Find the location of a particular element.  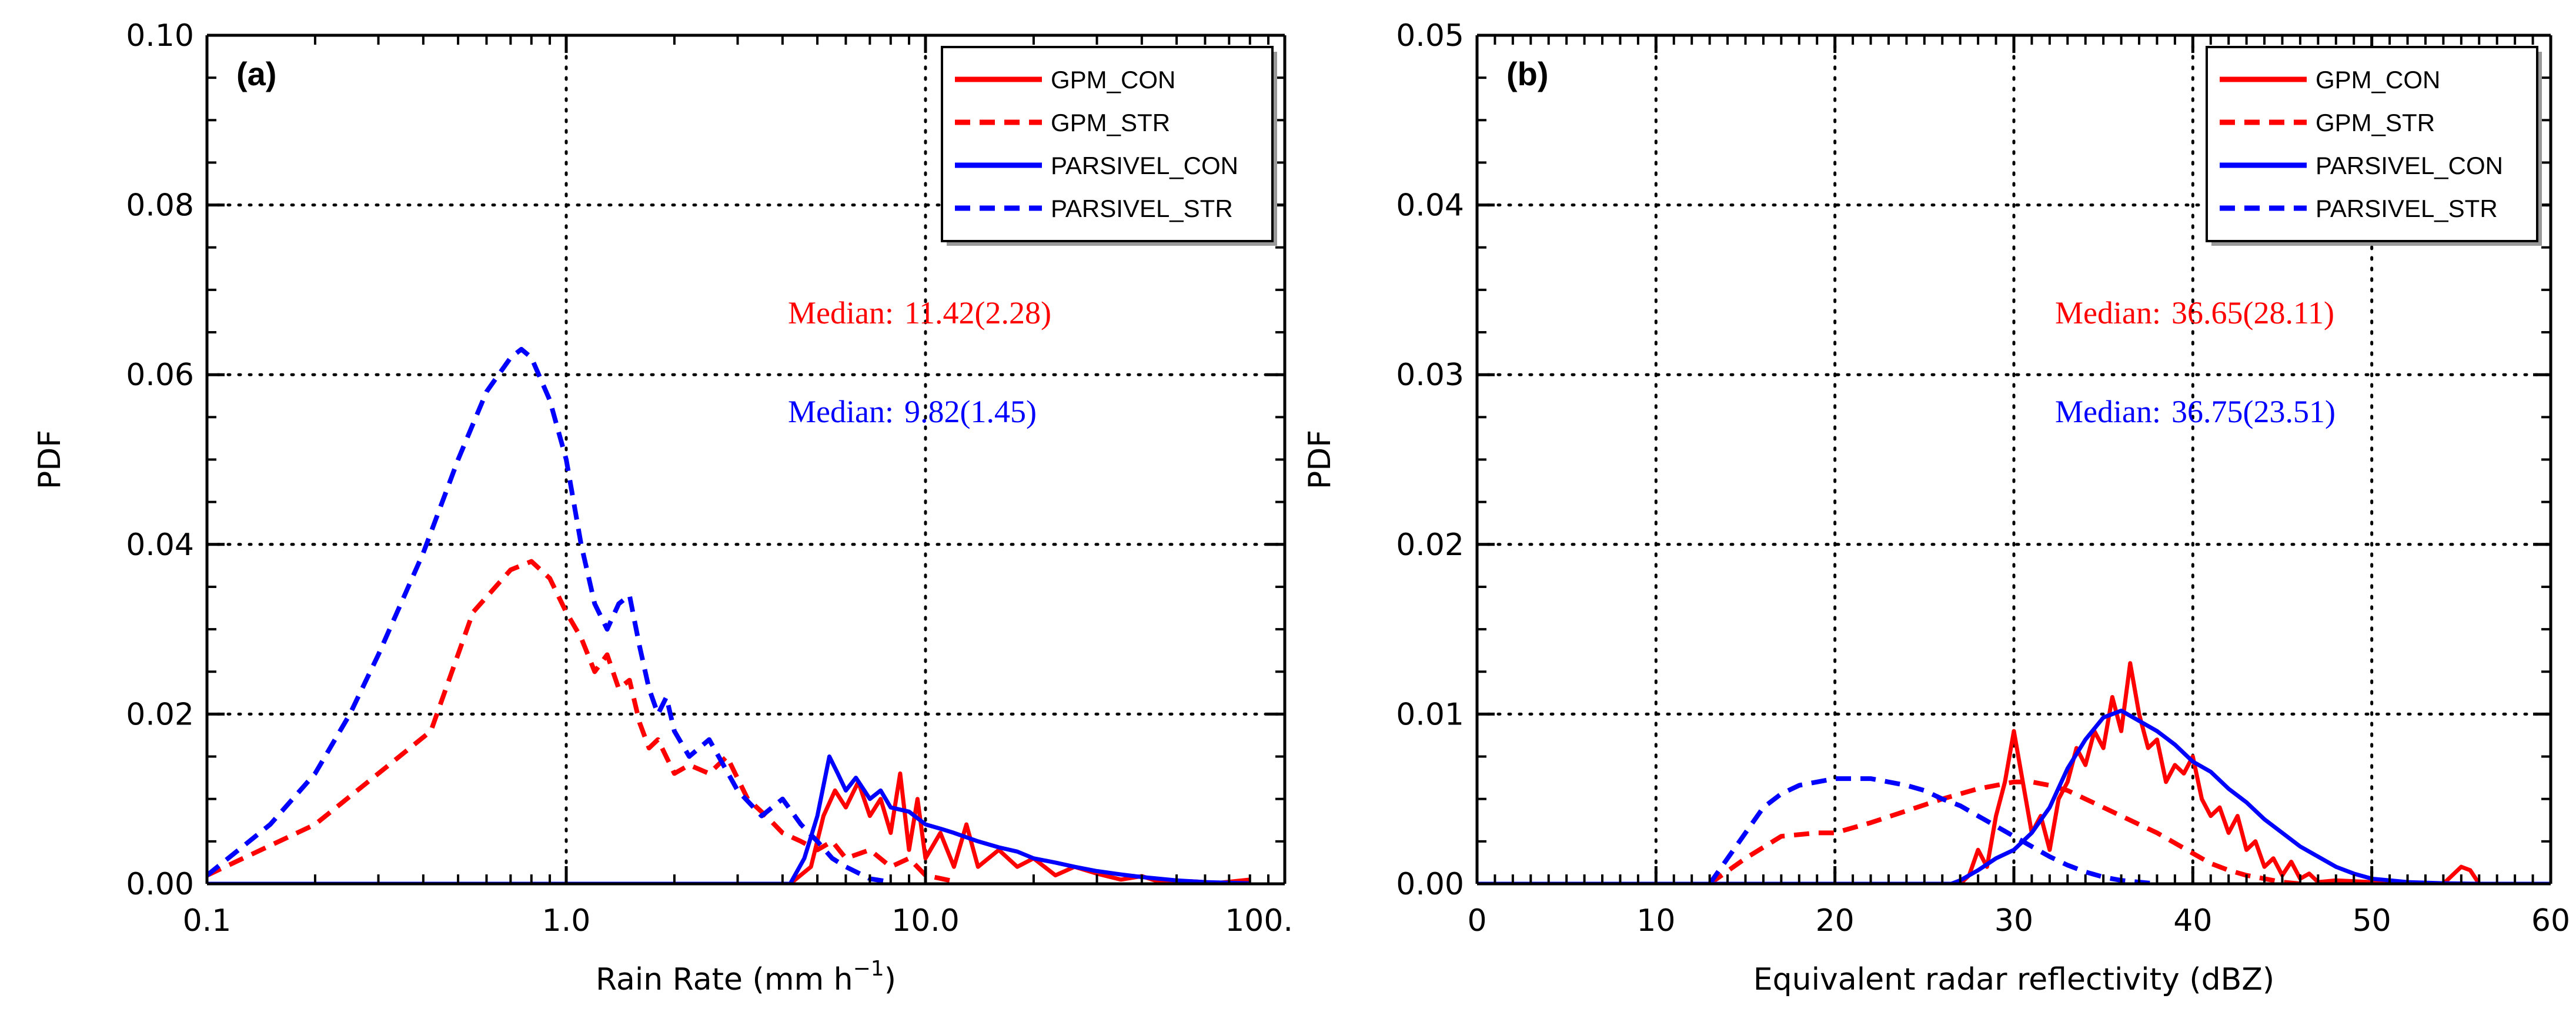

median-annotation-parsivel: Median: 9.82(1.45) is located at coordinates (912, 412).